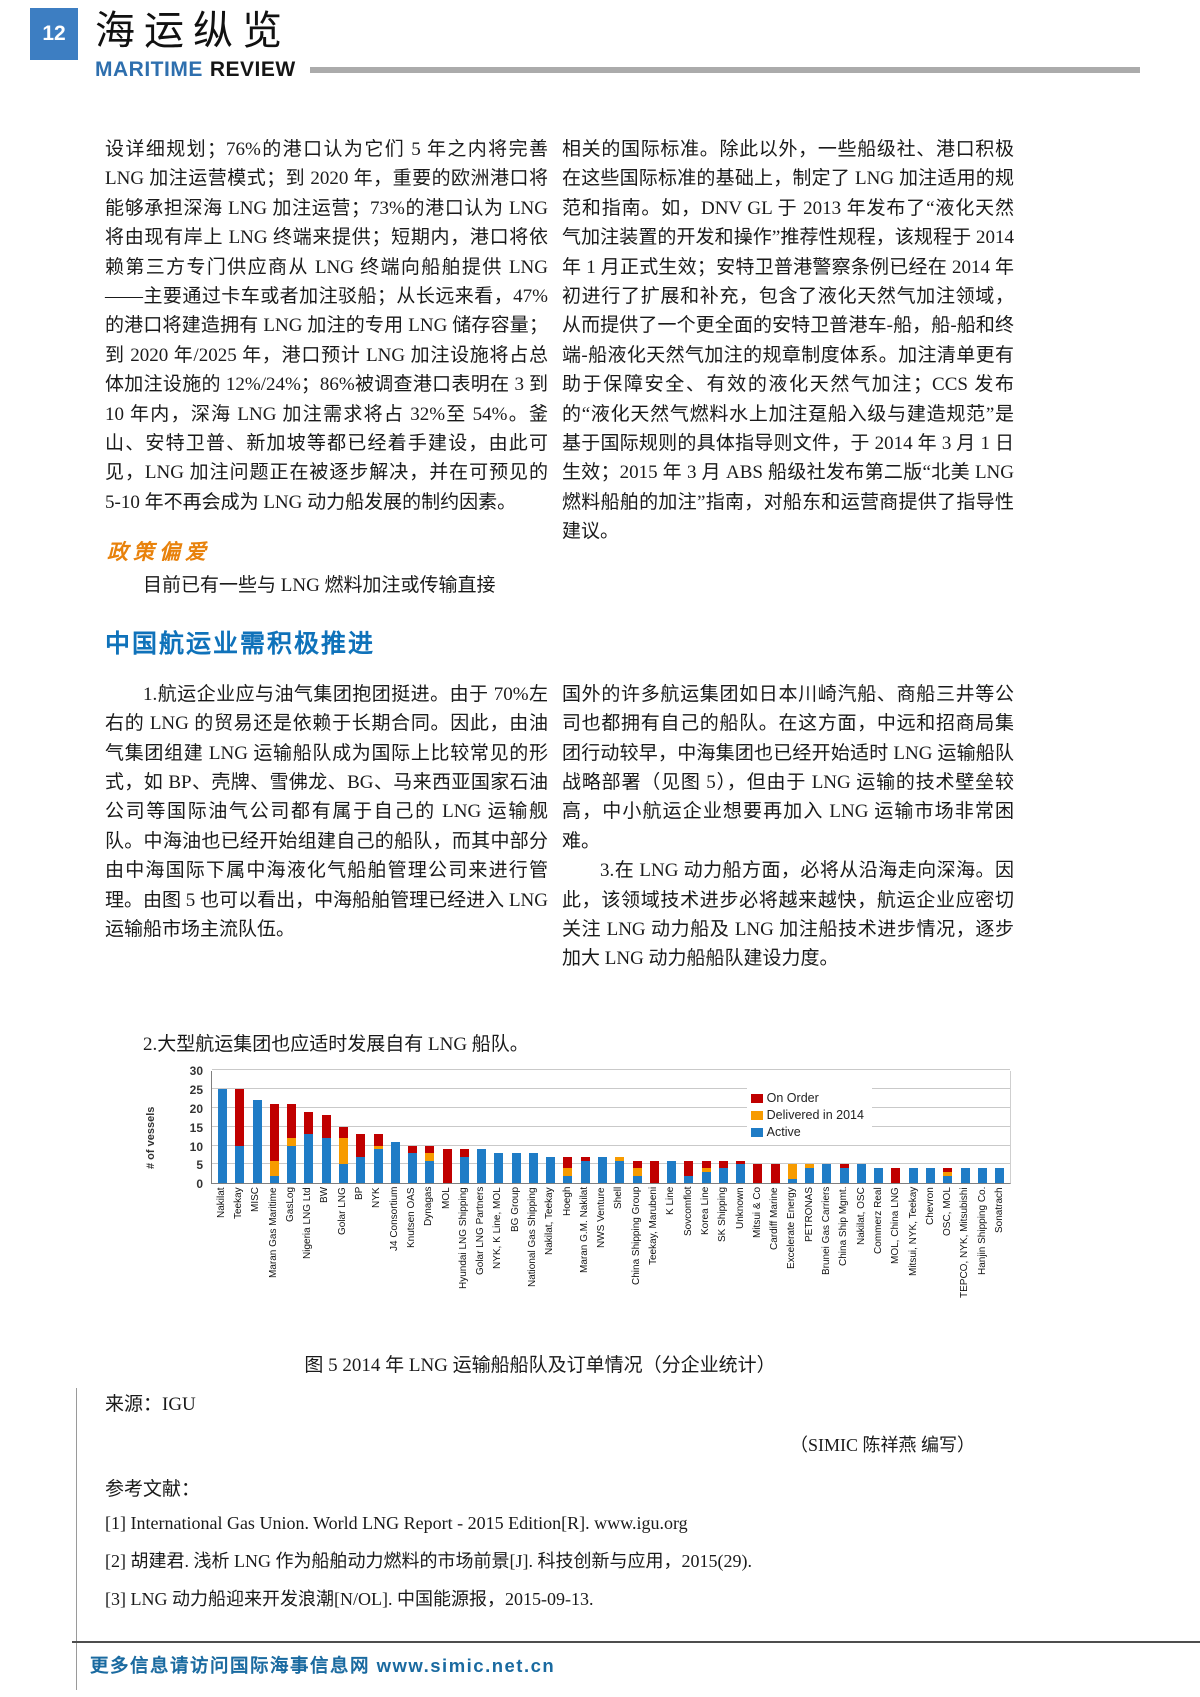 The height and width of the screenshot is (1697, 1200). Describe the element at coordinates (775, 1218) in the screenshot. I see `x-tick-label: Cardiff Marine` at that location.